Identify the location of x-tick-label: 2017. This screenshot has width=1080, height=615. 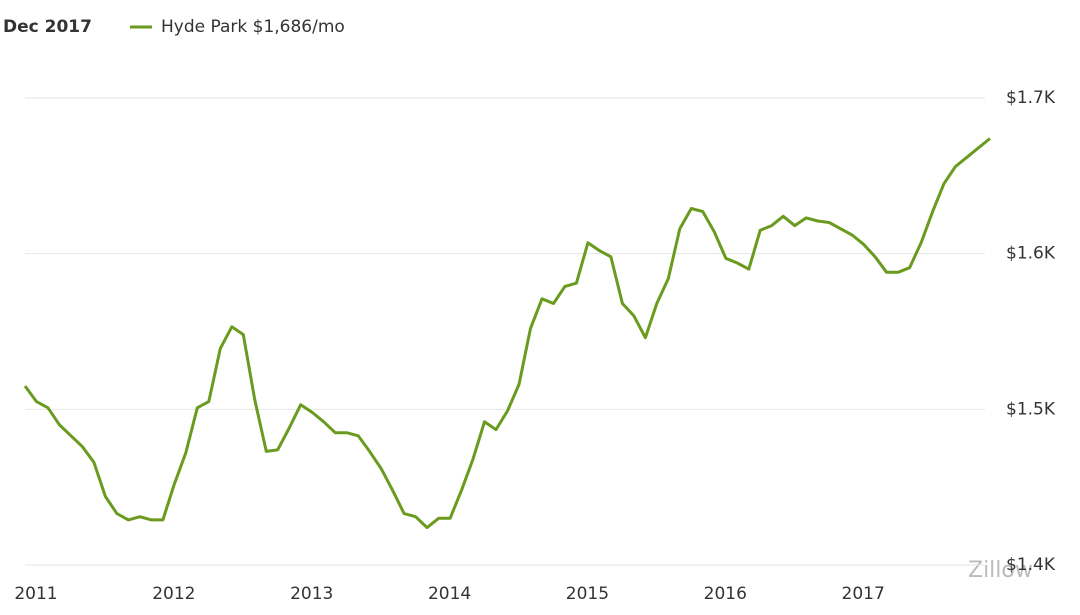
(863, 594).